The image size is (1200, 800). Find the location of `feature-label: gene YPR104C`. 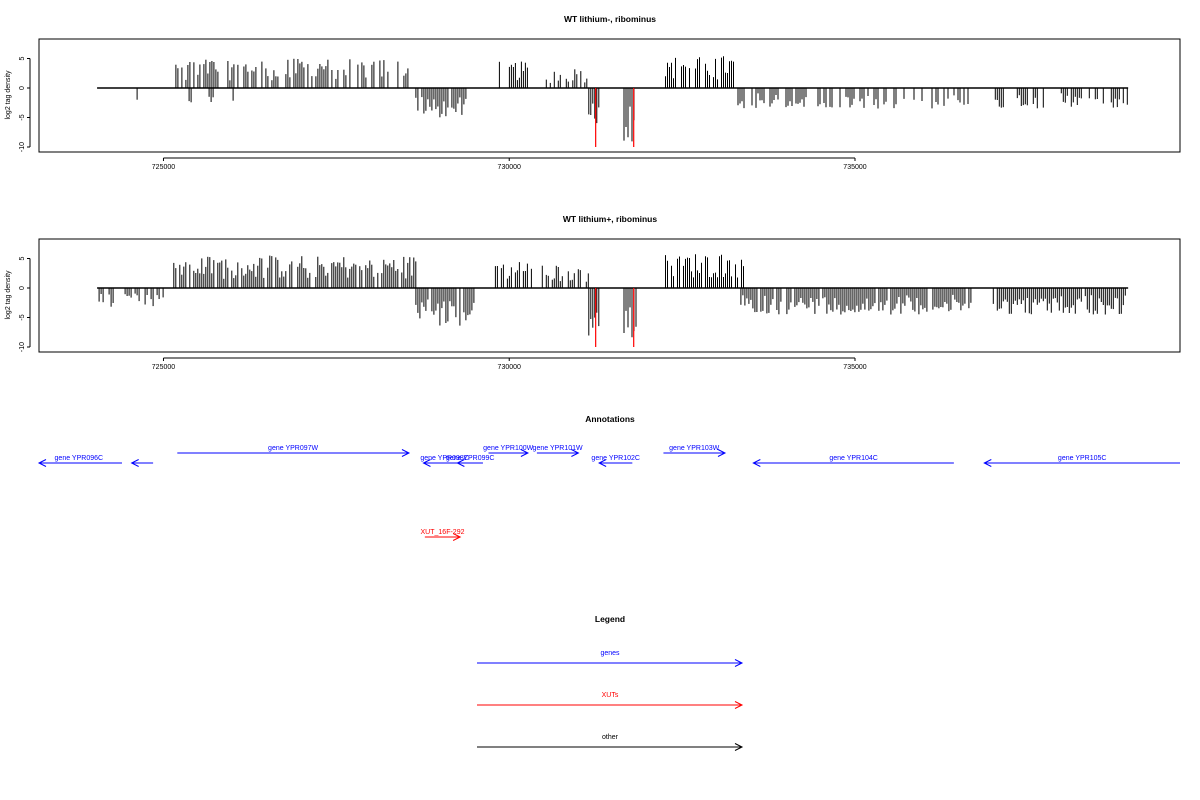

feature-label: gene YPR104C is located at coordinates (853, 458).